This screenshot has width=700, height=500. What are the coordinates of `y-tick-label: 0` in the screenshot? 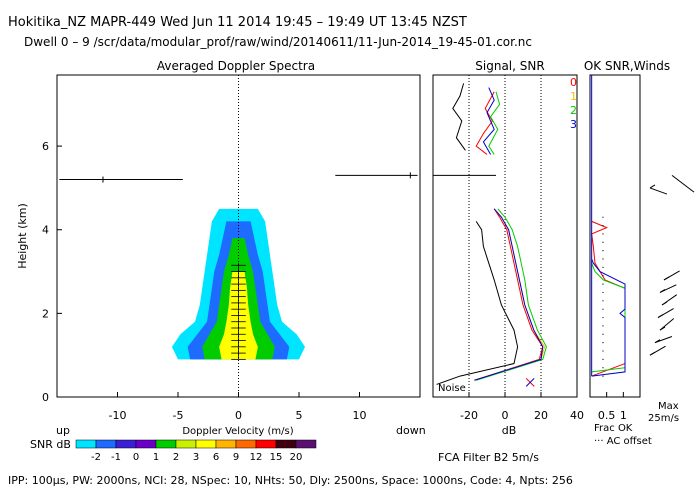 It's located at (45, 397).